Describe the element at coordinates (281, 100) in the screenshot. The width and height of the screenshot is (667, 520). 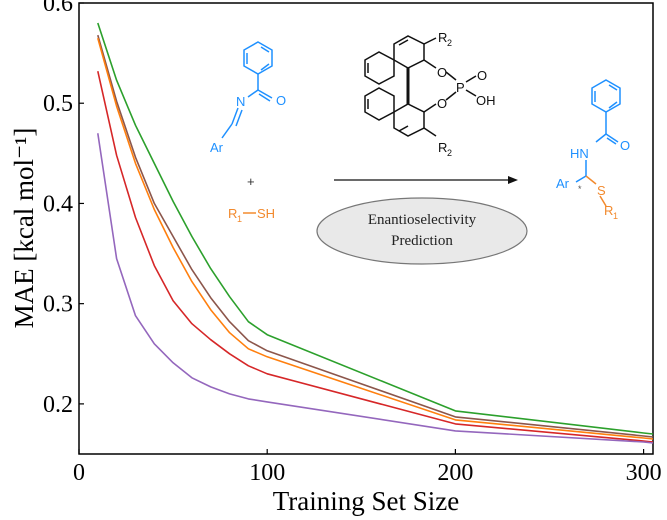
I see `imine-o-label: O` at that location.